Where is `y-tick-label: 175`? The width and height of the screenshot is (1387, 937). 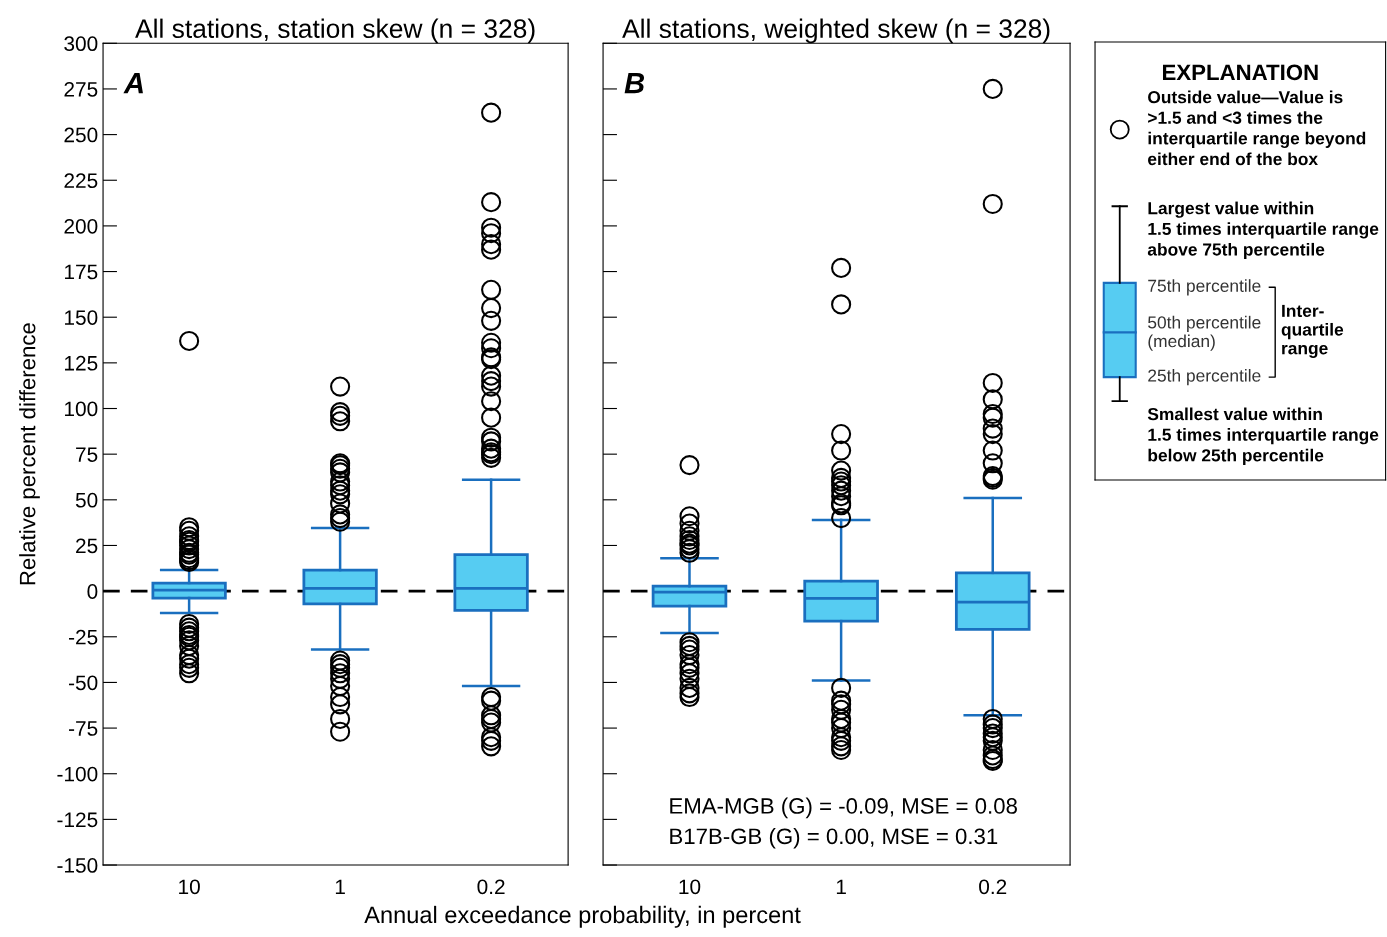
y-tick-label: 175 is located at coordinates (81, 272).